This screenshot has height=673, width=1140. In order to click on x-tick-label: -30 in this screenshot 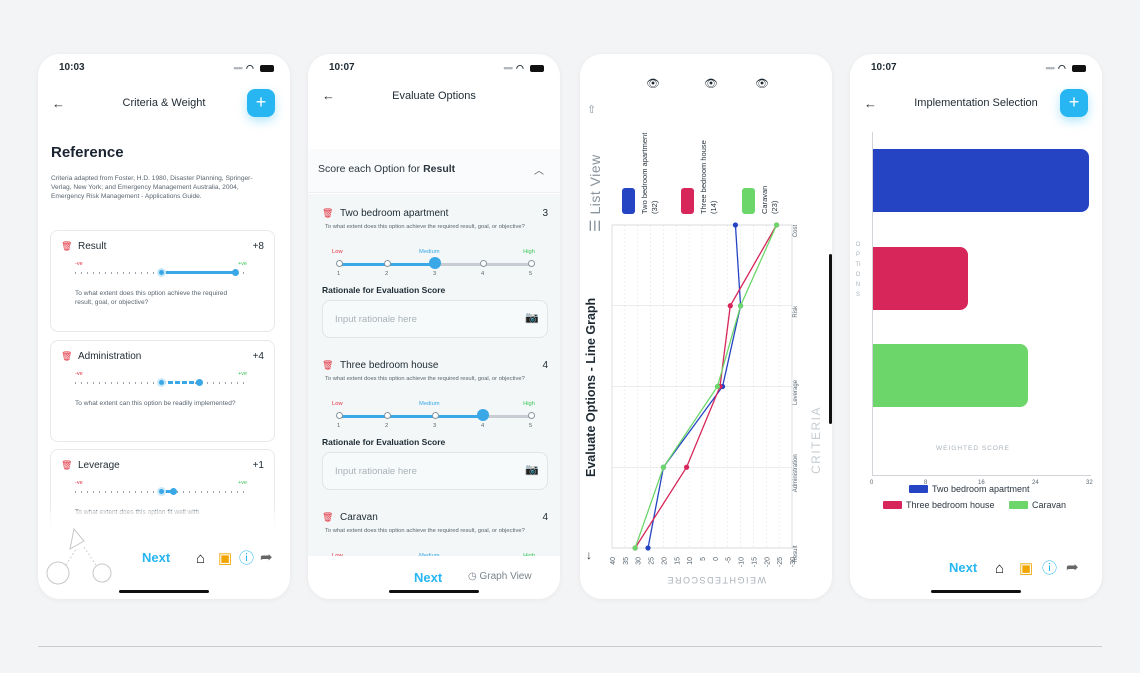, I will do `click(793, 562)`.